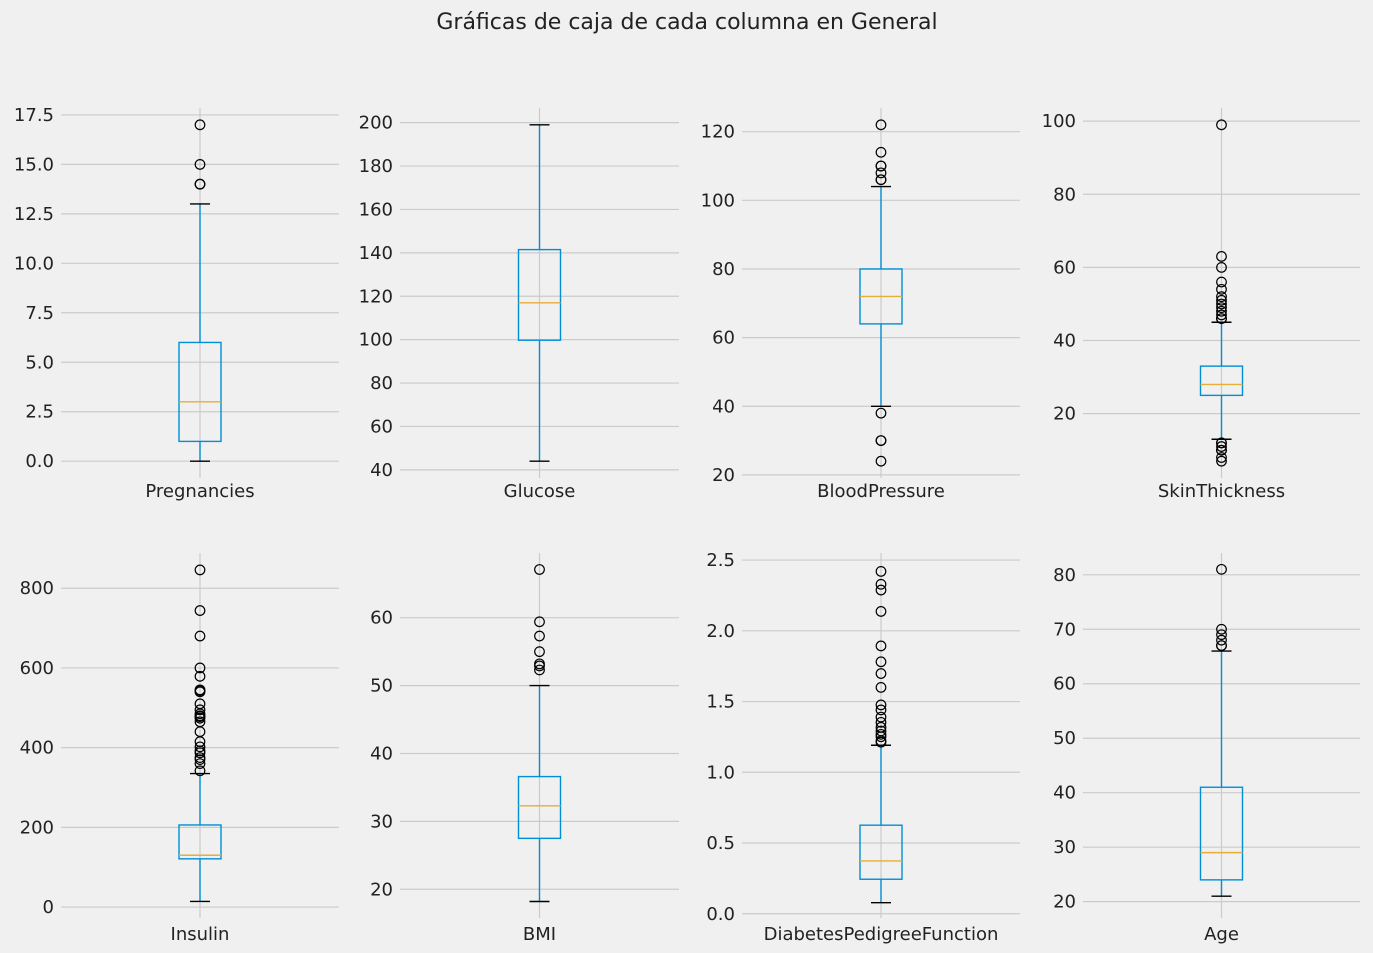  I want to click on y-tick-label: 12.5, so click(34, 214).